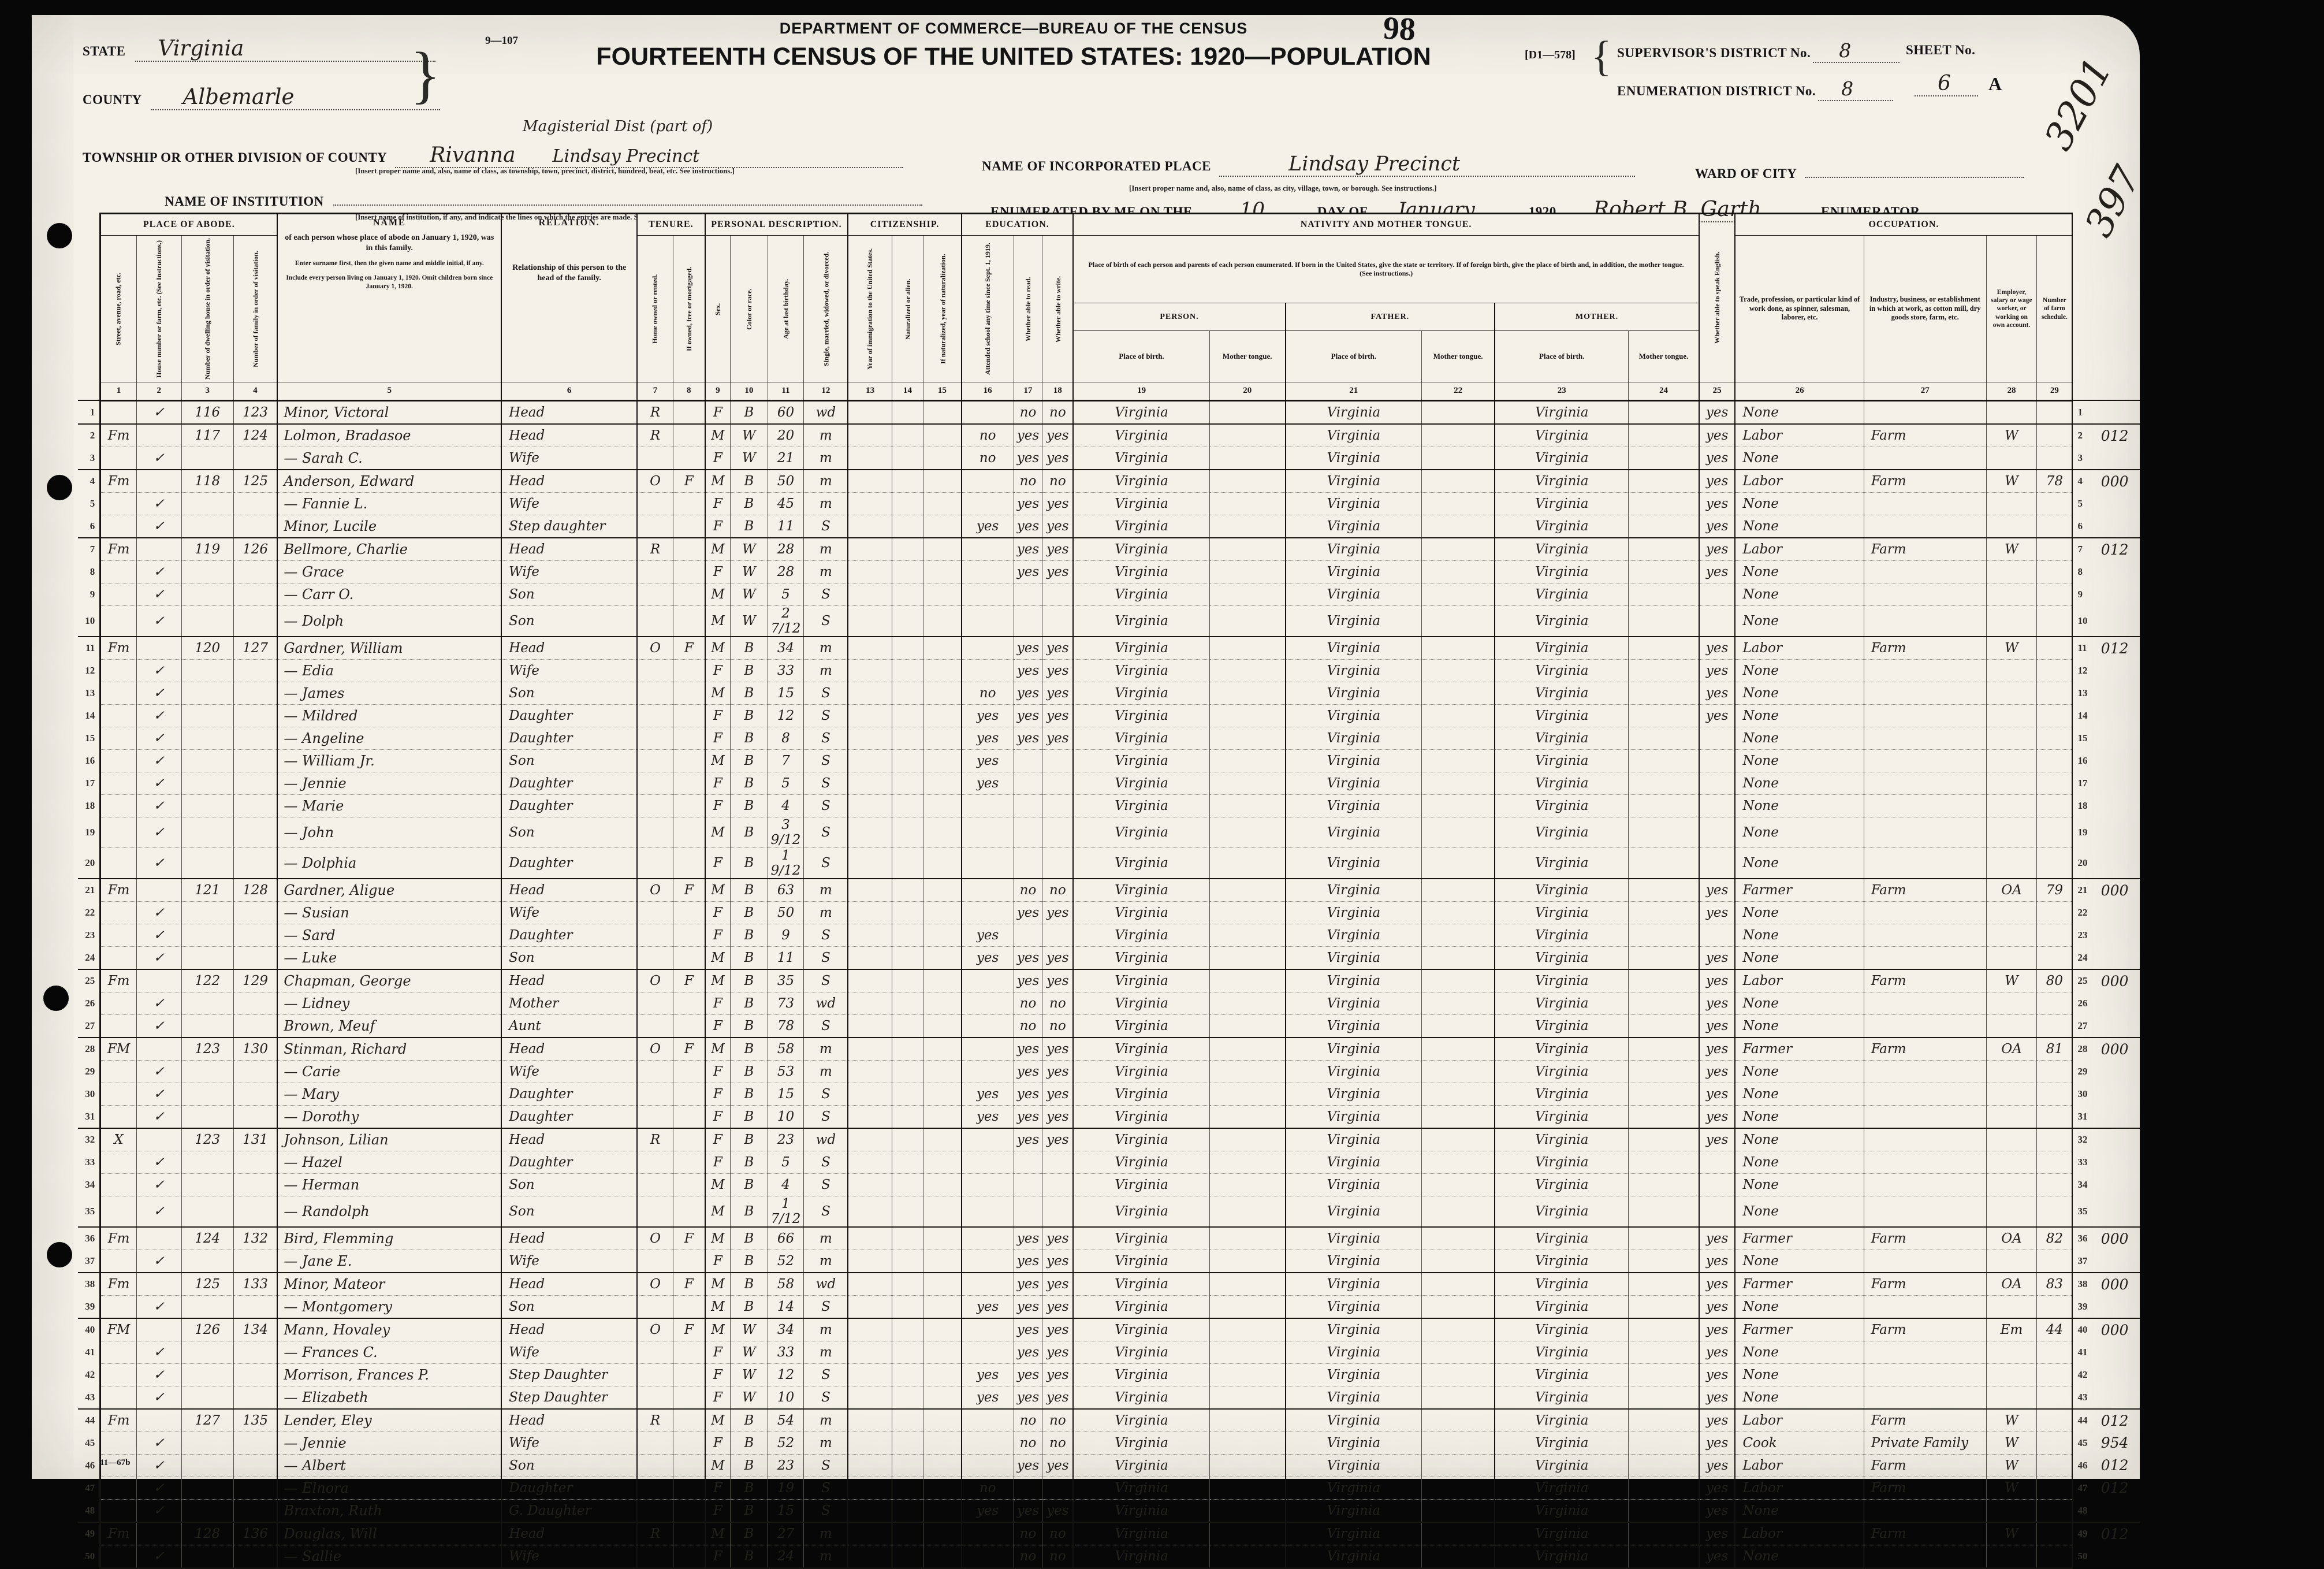 The height and width of the screenshot is (1569, 2324). What do you see at coordinates (2118, 435) in the screenshot?
I see `margin-code: 012` at bounding box center [2118, 435].